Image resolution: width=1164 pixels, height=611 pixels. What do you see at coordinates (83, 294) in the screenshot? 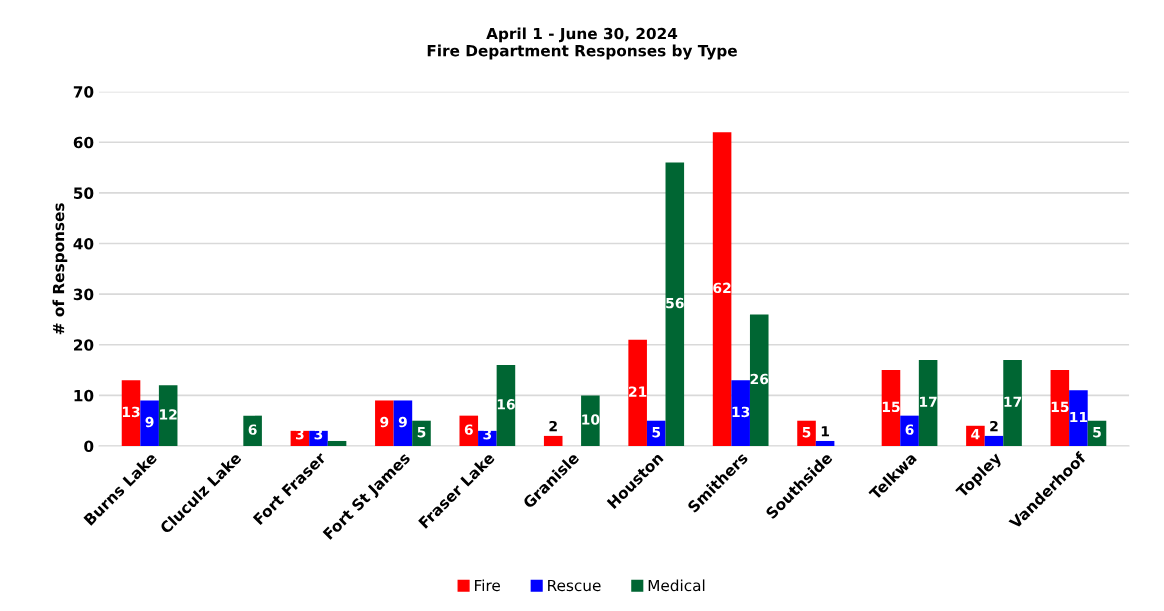
I see `y-tick-label: 30` at bounding box center [83, 294].